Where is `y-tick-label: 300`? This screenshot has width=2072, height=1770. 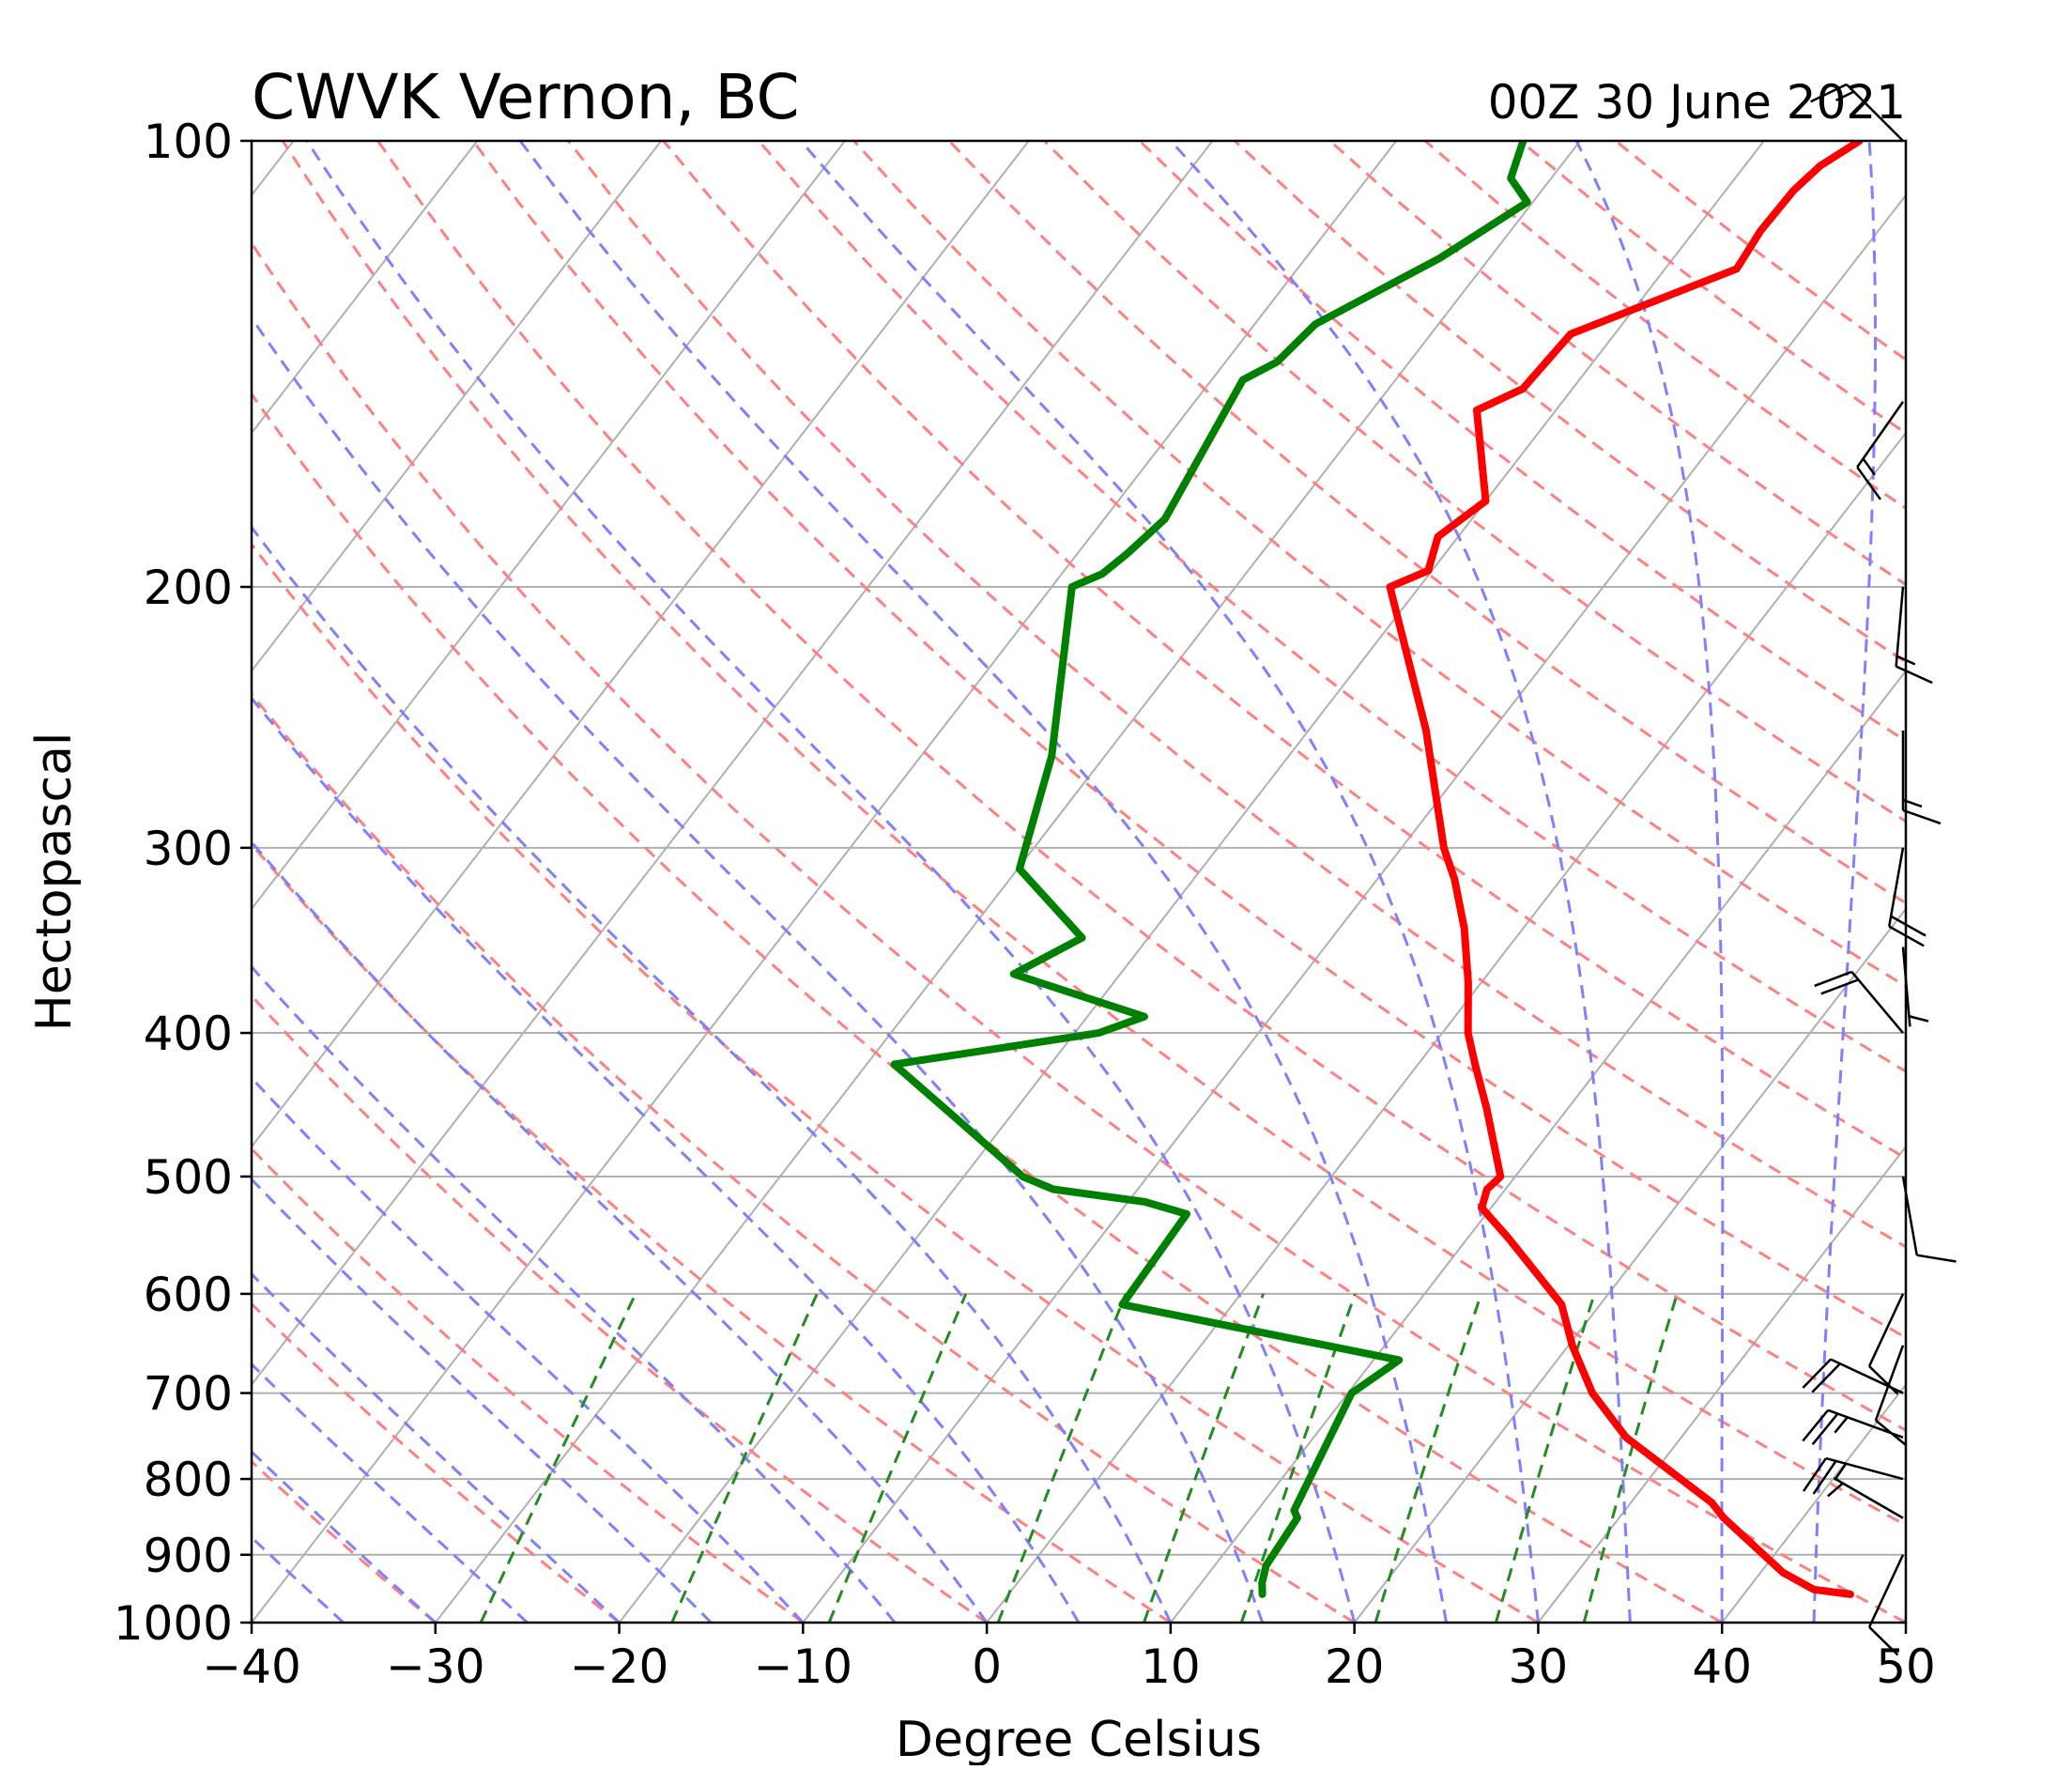 y-tick-label: 300 is located at coordinates (188, 849).